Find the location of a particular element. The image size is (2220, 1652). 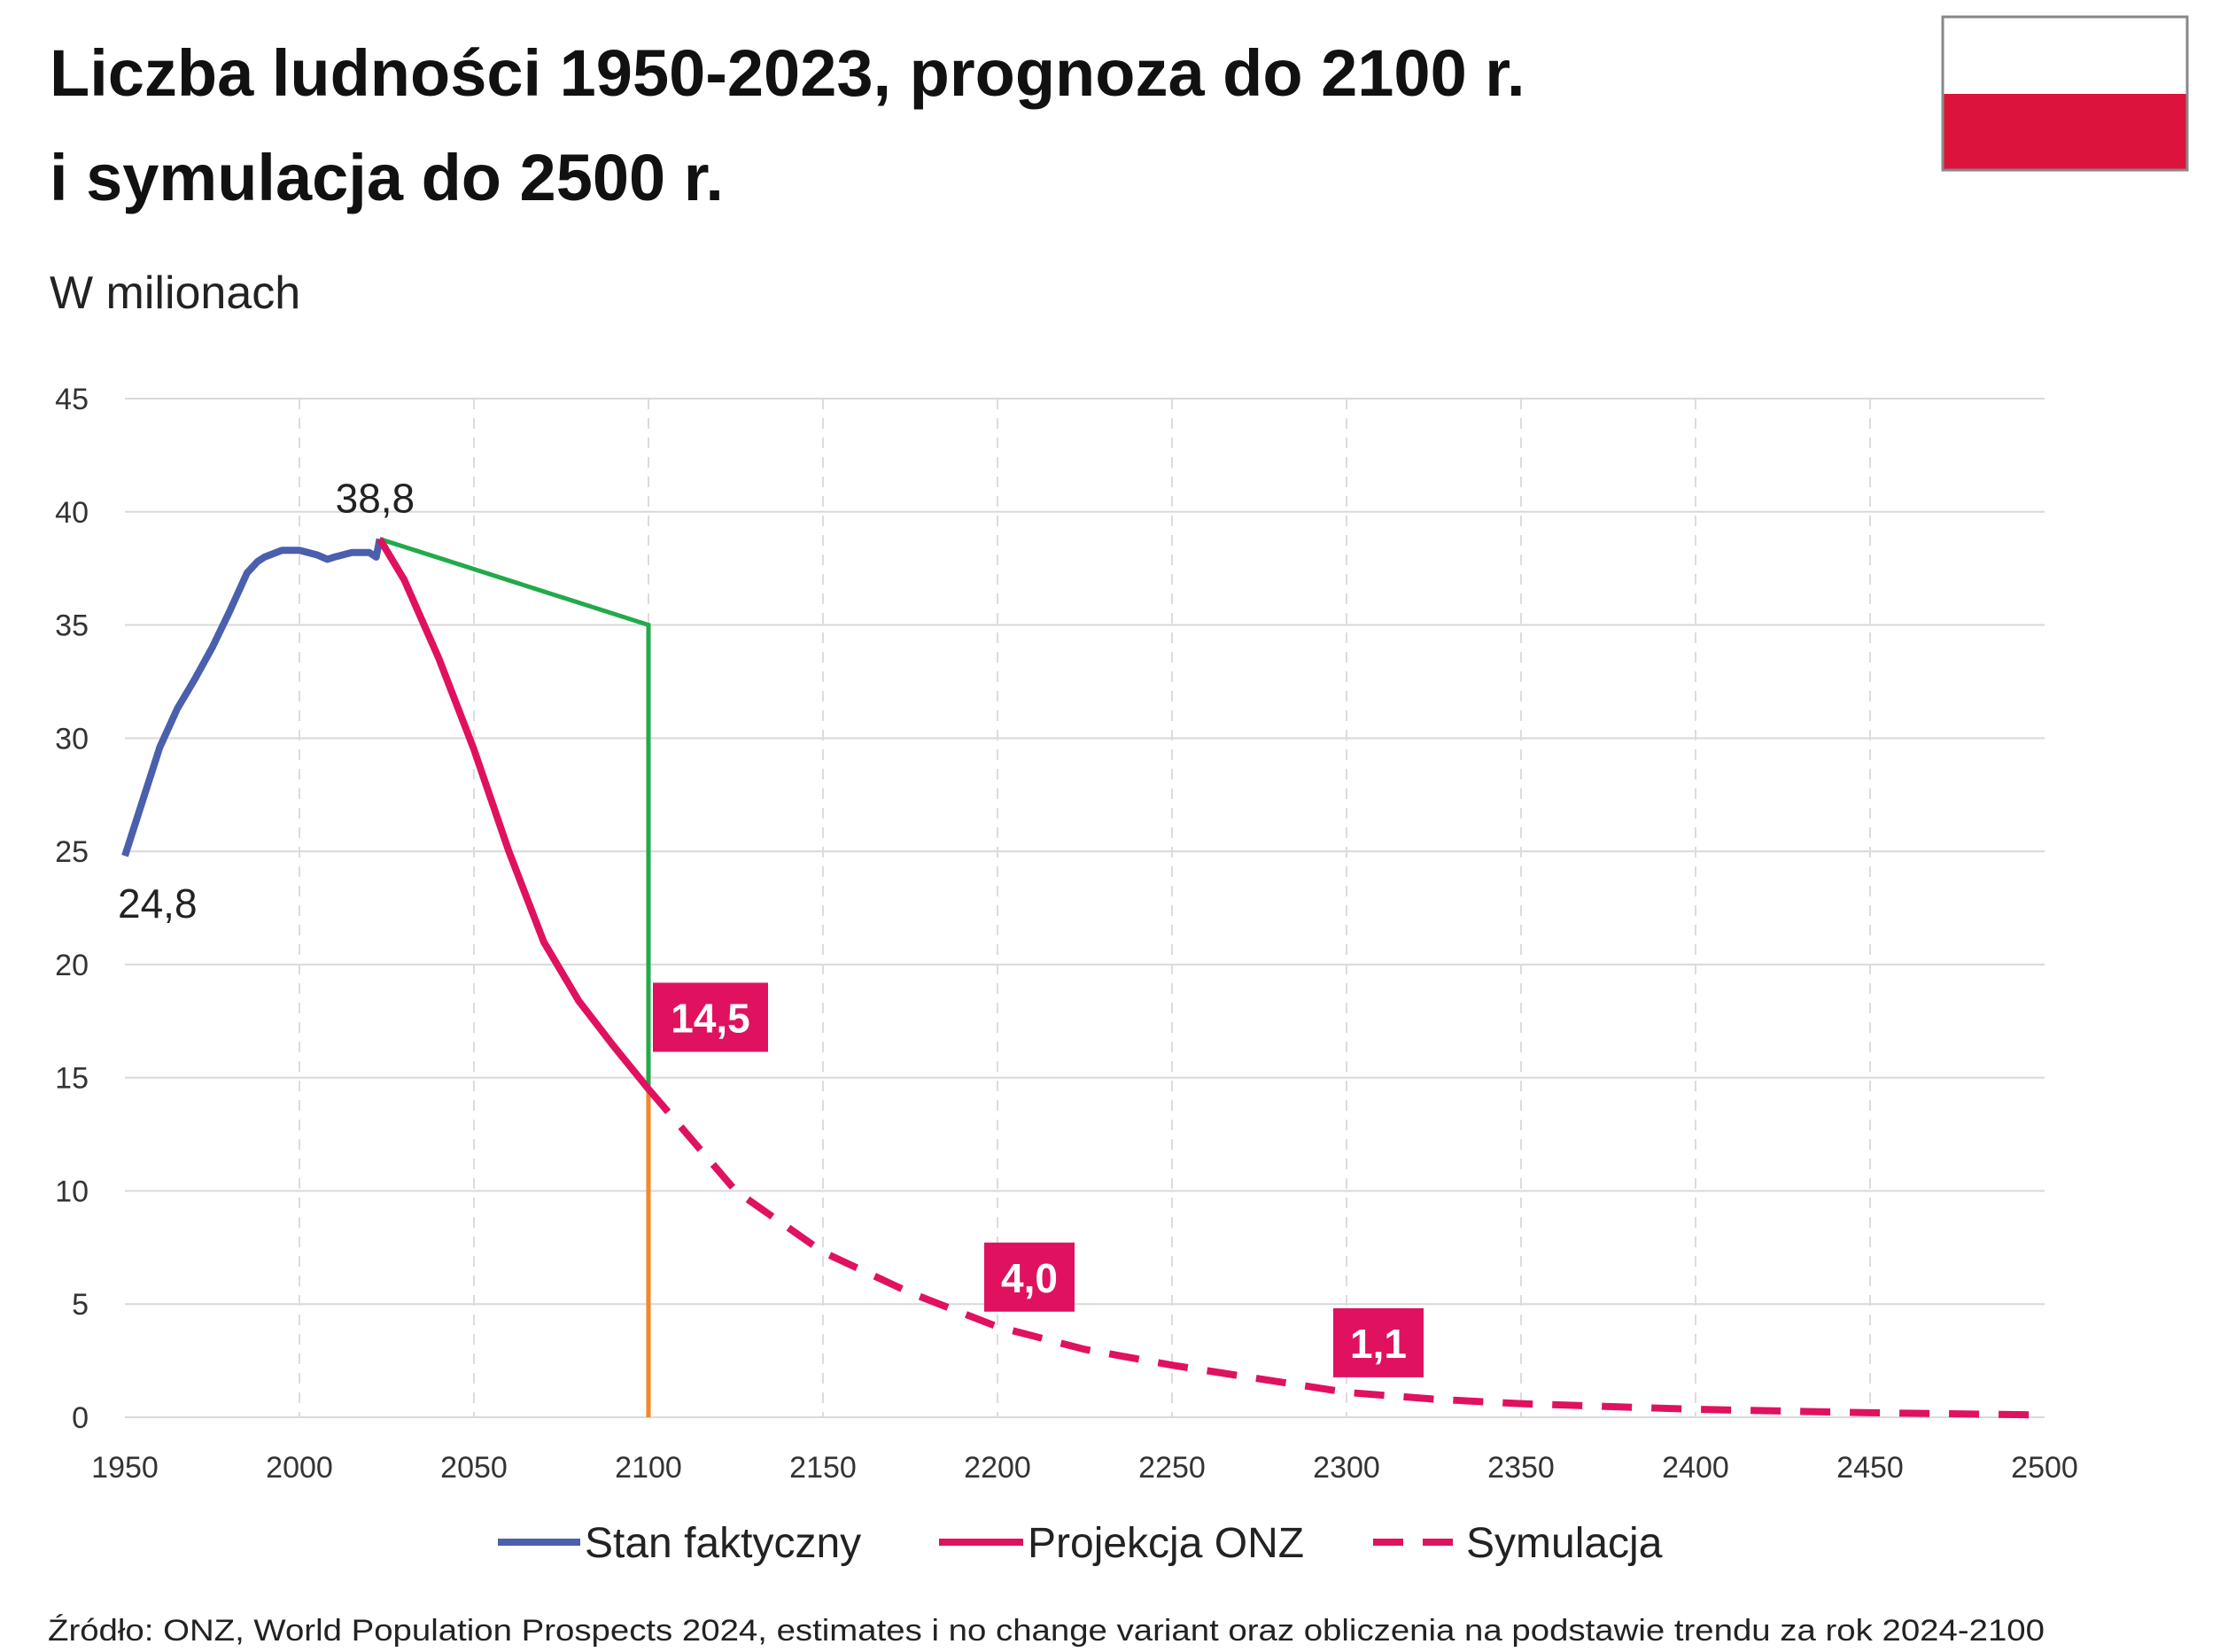

legend: Stan faktyczny Projekcja ONZ Symulacja is located at coordinates (1080, 1544).